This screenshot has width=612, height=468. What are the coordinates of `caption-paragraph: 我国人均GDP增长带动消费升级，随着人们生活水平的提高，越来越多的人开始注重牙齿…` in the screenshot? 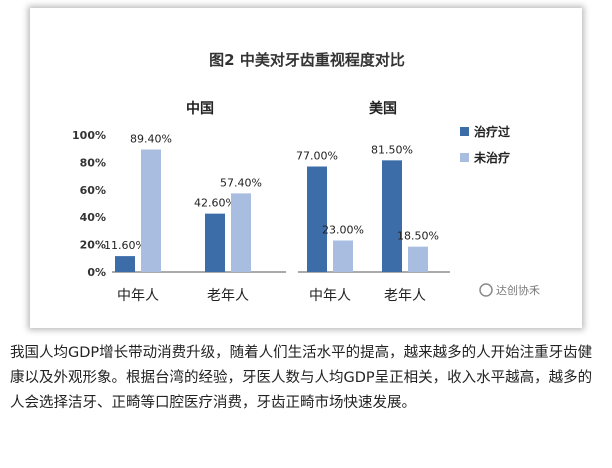 It's located at (301, 378).